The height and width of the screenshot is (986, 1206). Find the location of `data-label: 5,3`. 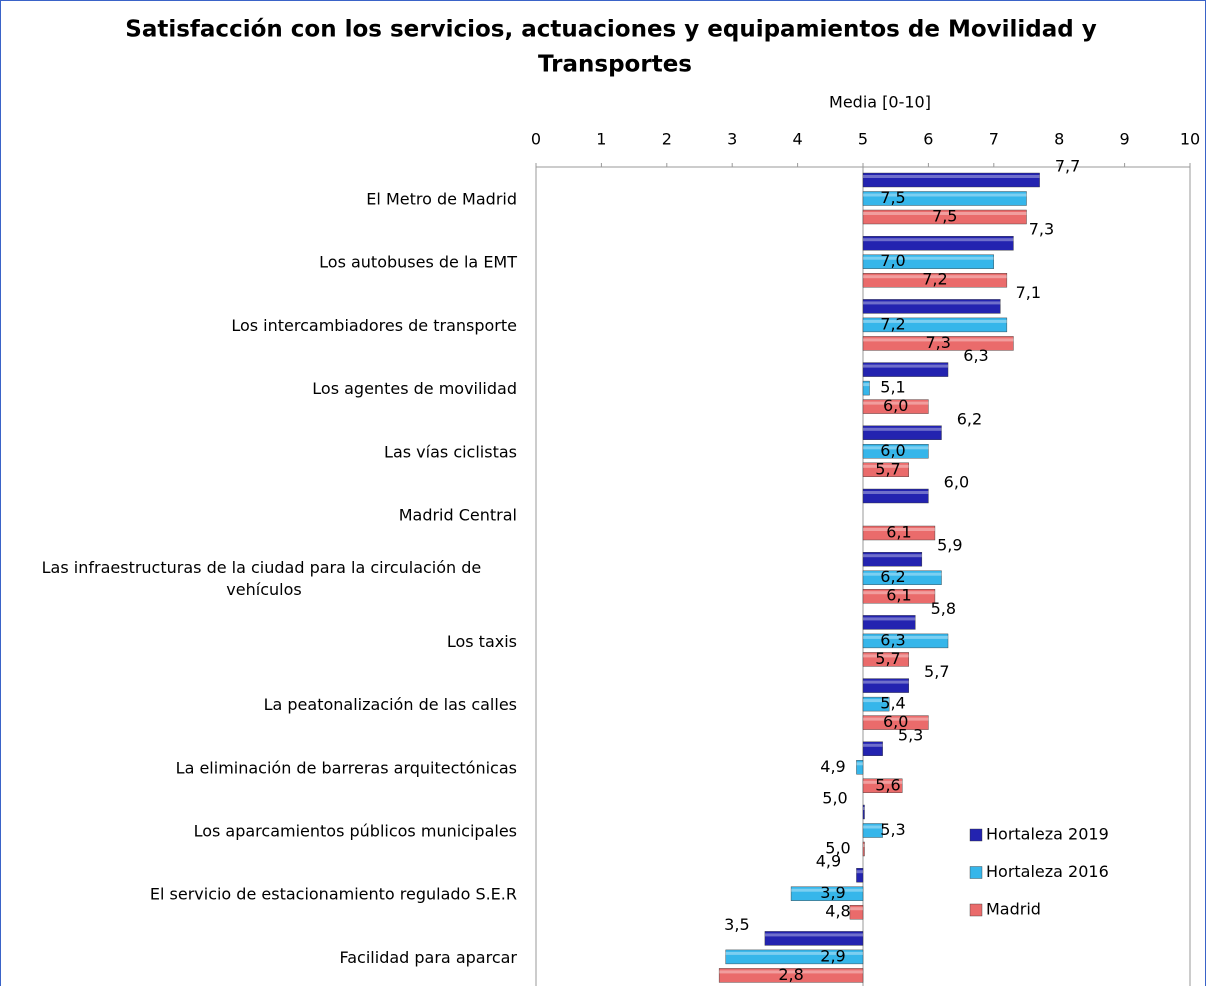

data-label: 5,3 is located at coordinates (910, 734).